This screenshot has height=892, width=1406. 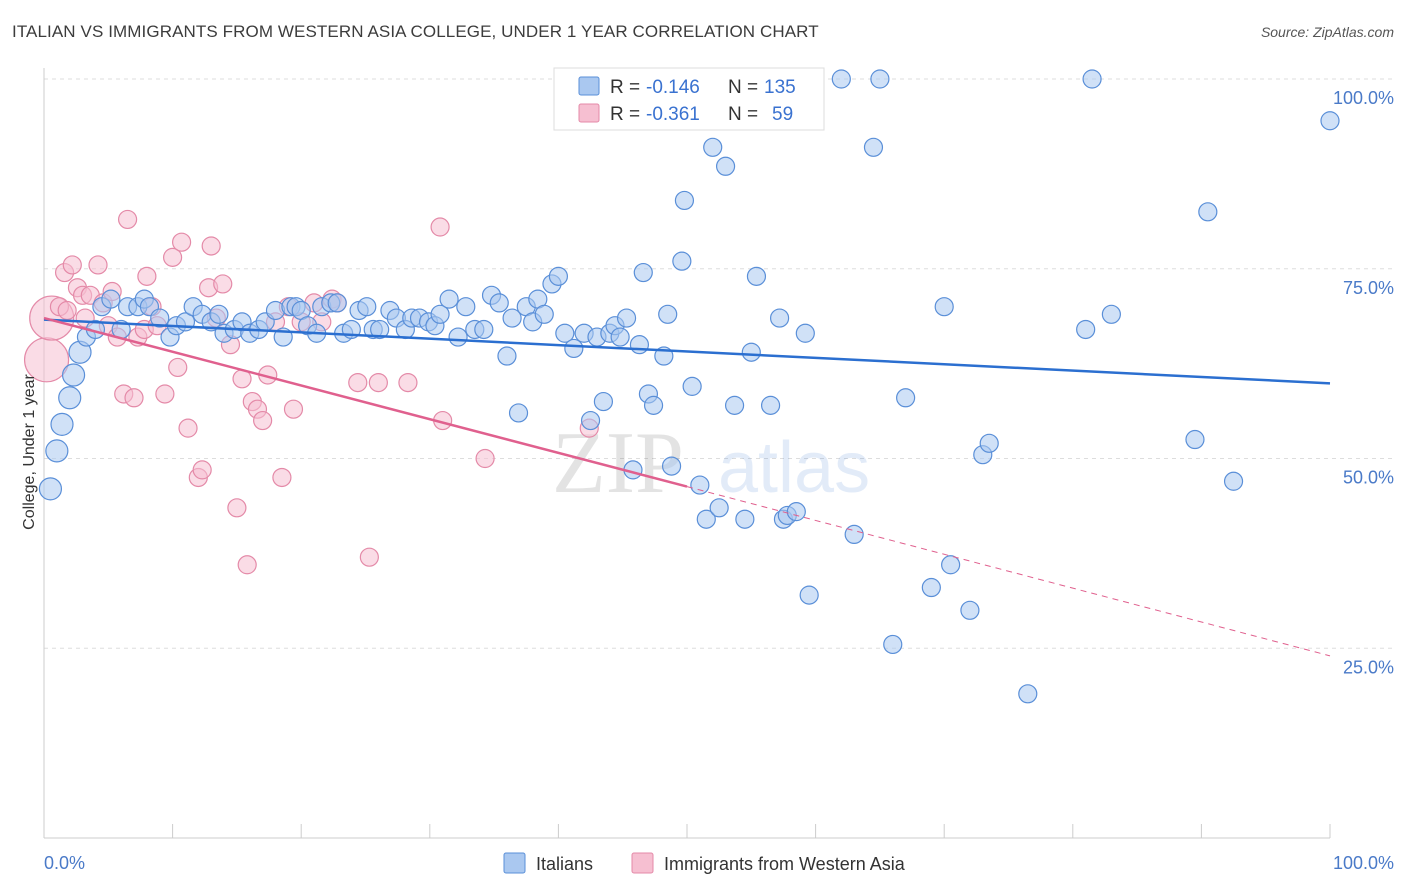 What do you see at coordinates (589, 113) in the screenshot?
I see `legend-swatch-western-asia` at bounding box center [589, 113].